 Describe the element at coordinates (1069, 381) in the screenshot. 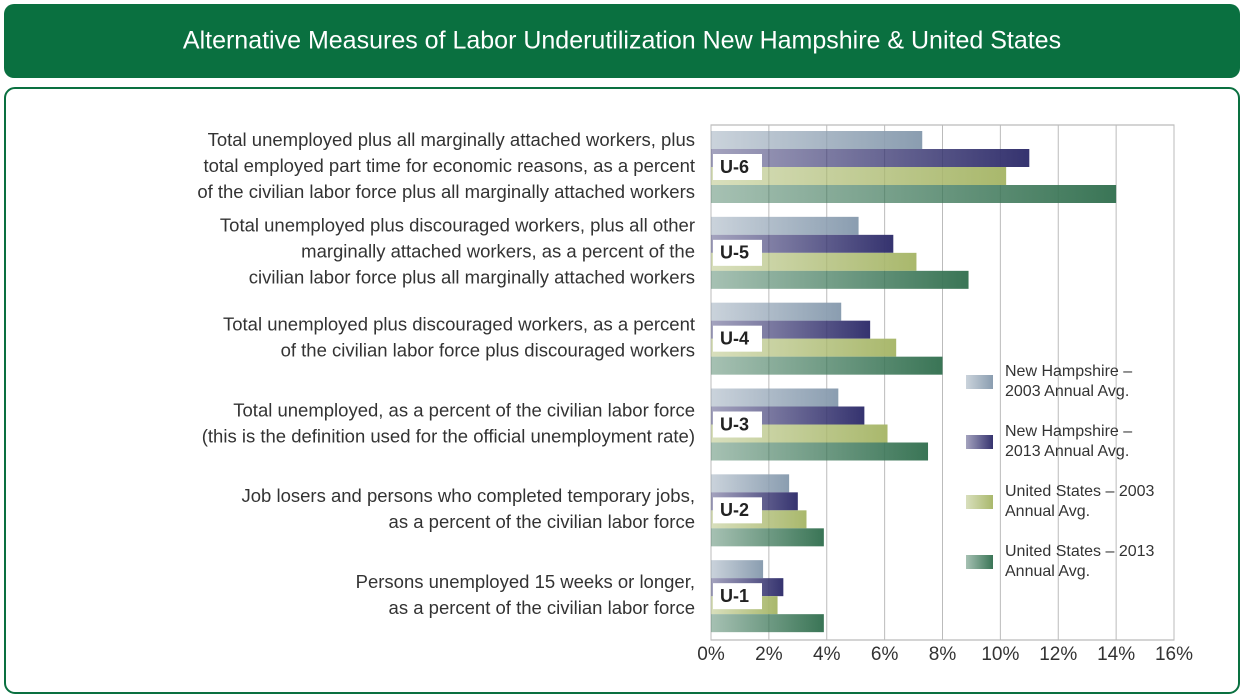

I see `legend-label: New Hampshire – 2003 Annual Avg.` at that location.